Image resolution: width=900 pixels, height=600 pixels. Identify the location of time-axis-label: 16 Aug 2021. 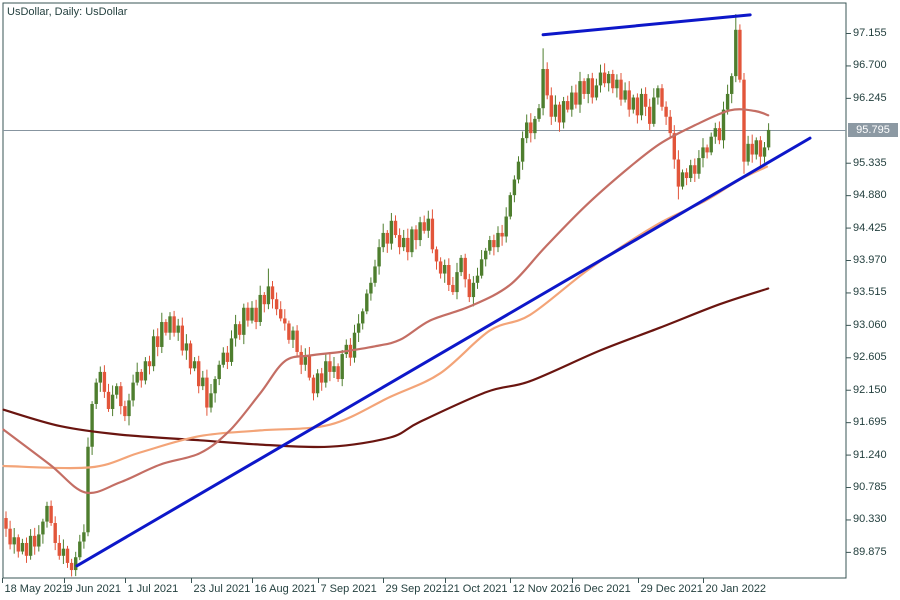
(285, 589).